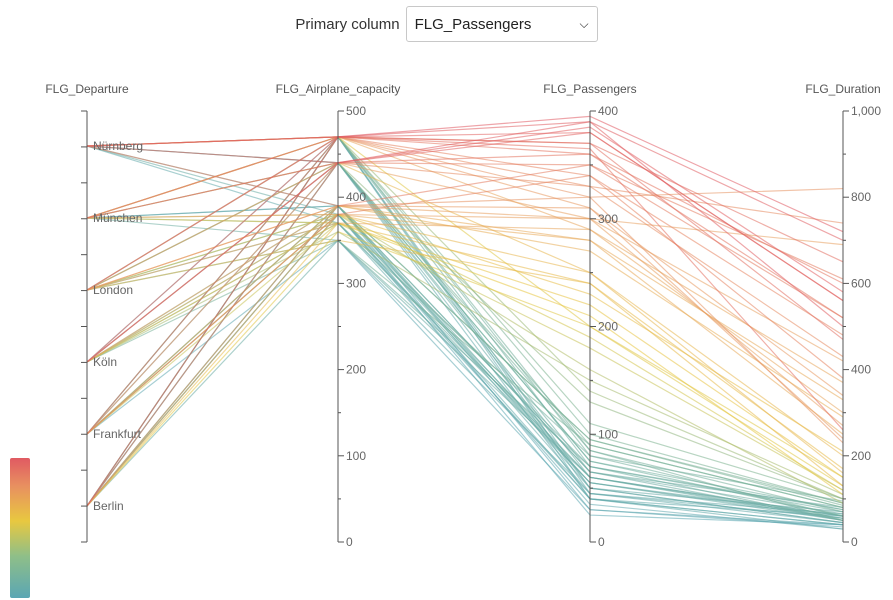 The image size is (893, 600). Describe the element at coordinates (861, 197) in the screenshot. I see `tick-label: 800` at that location.